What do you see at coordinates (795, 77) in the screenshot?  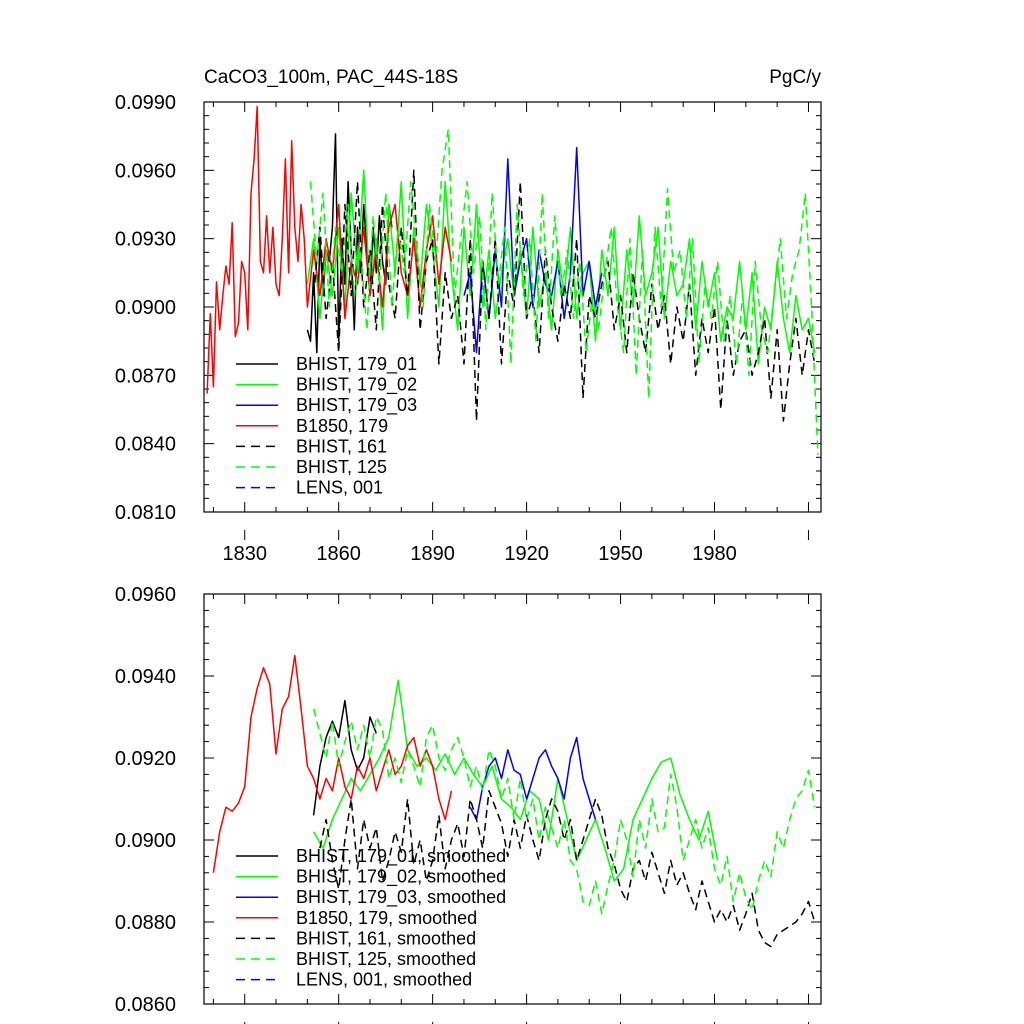 I see `units-label: PgC/y` at bounding box center [795, 77].